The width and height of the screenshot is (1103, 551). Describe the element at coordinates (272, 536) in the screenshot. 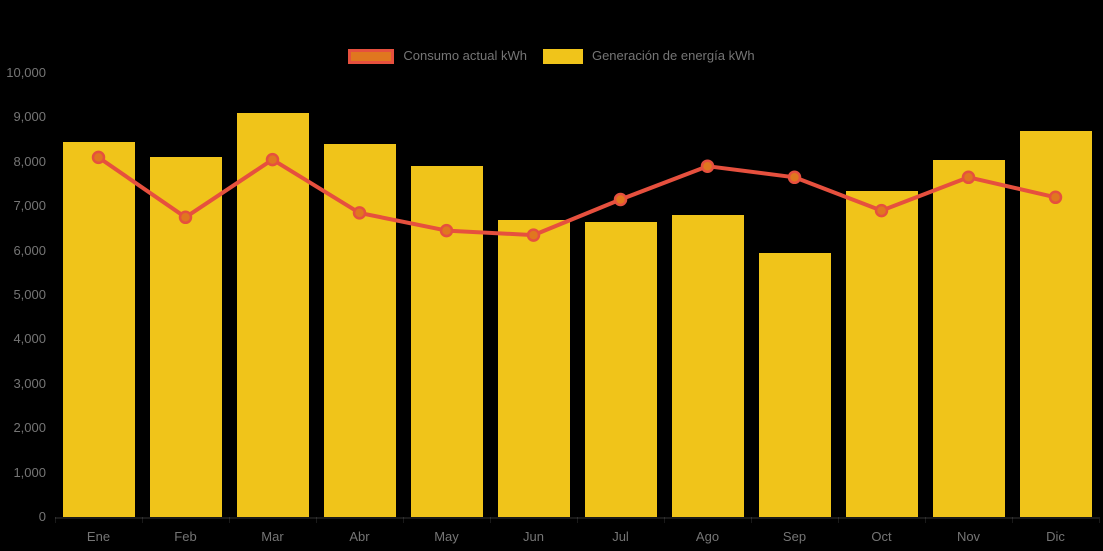

I see `x-axis-label-mar: Mar` at that location.